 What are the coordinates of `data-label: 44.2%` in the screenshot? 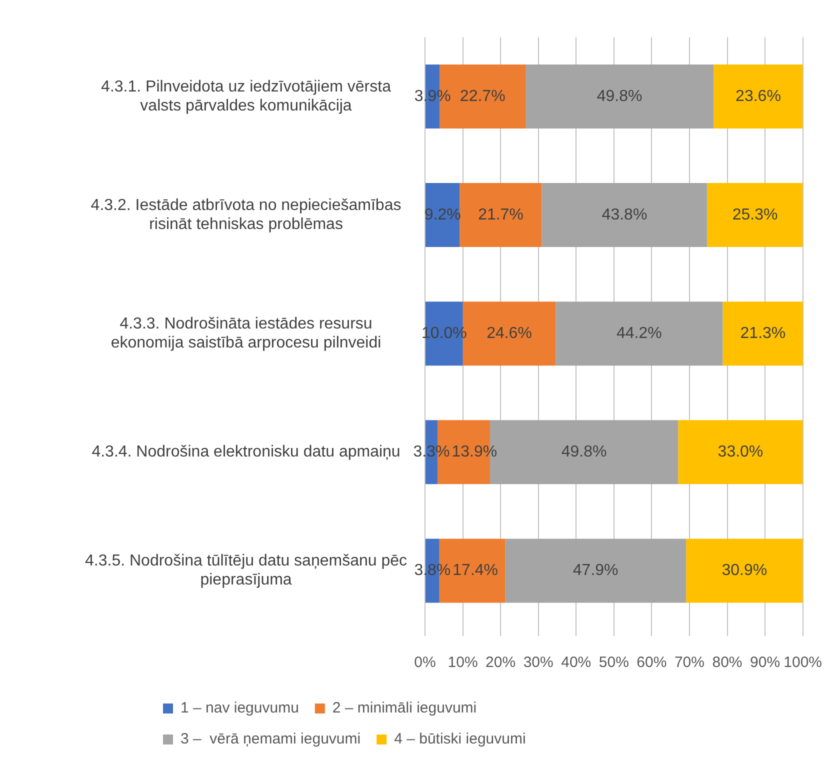 It's located at (639, 333).